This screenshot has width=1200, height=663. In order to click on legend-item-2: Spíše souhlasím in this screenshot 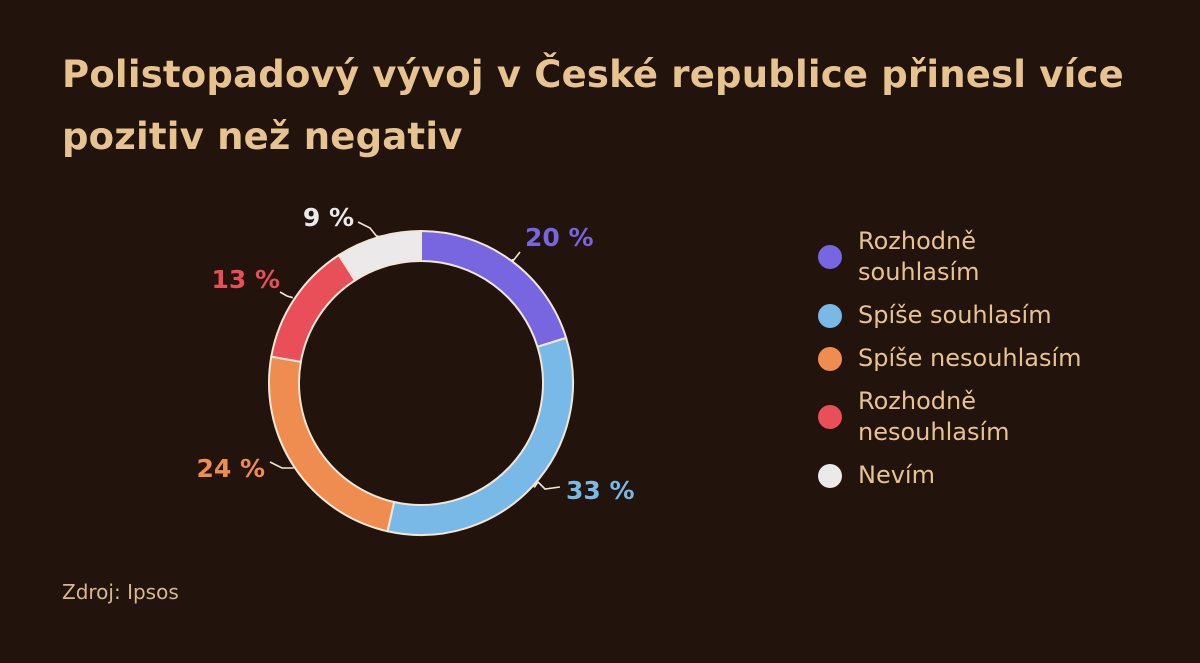, I will do `click(1003, 315)`.